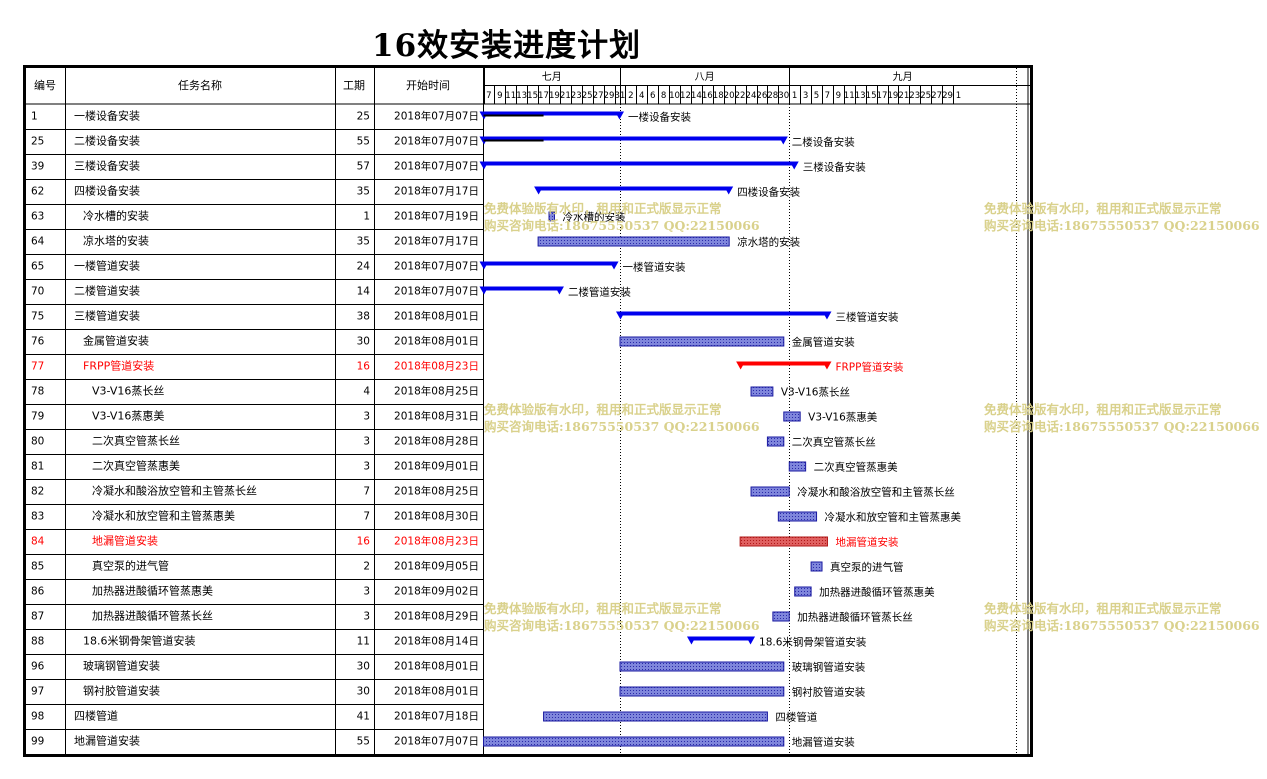 Image resolution: width=1267 pixels, height=779 pixels. Describe the element at coordinates (718, 96) in the screenshot. I see `day-label: 18` at that location.